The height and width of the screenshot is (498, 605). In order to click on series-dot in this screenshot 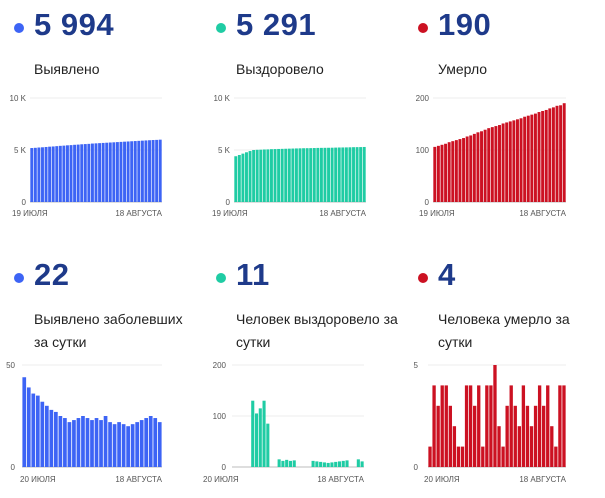, I will do `click(423, 278)`.